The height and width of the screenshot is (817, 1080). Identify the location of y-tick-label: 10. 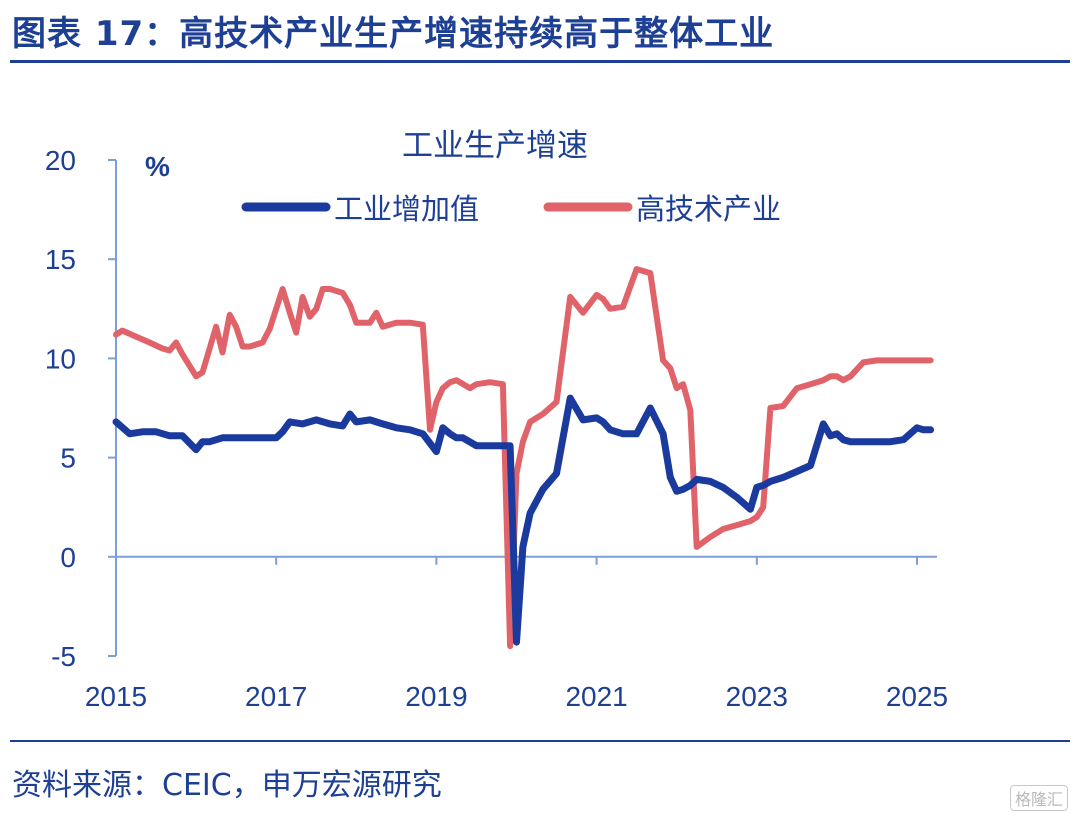
(60, 358).